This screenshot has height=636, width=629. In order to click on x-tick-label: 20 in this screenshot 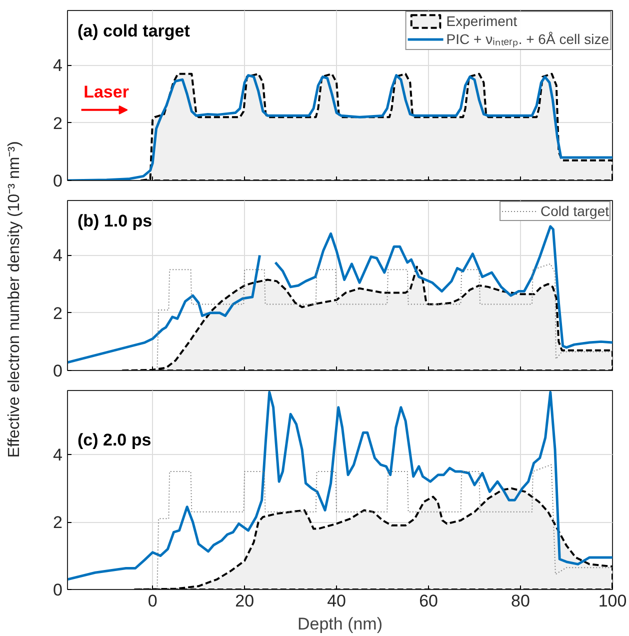, I will do `click(244, 601)`.